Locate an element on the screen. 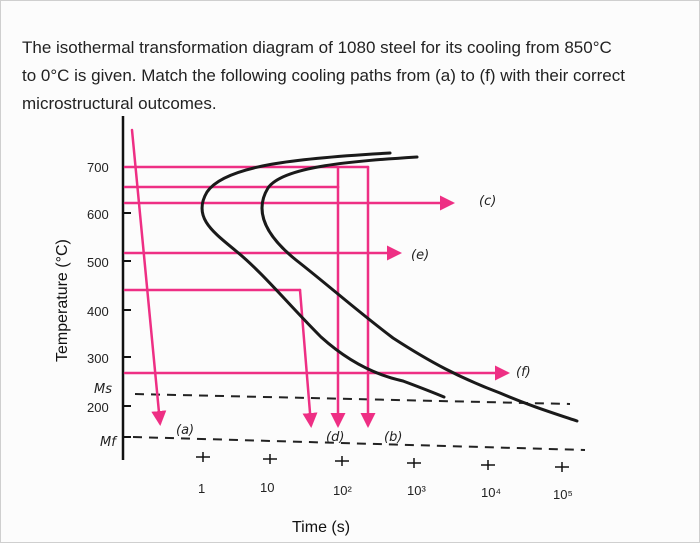  y-tick-400: 400 is located at coordinates (98, 311).